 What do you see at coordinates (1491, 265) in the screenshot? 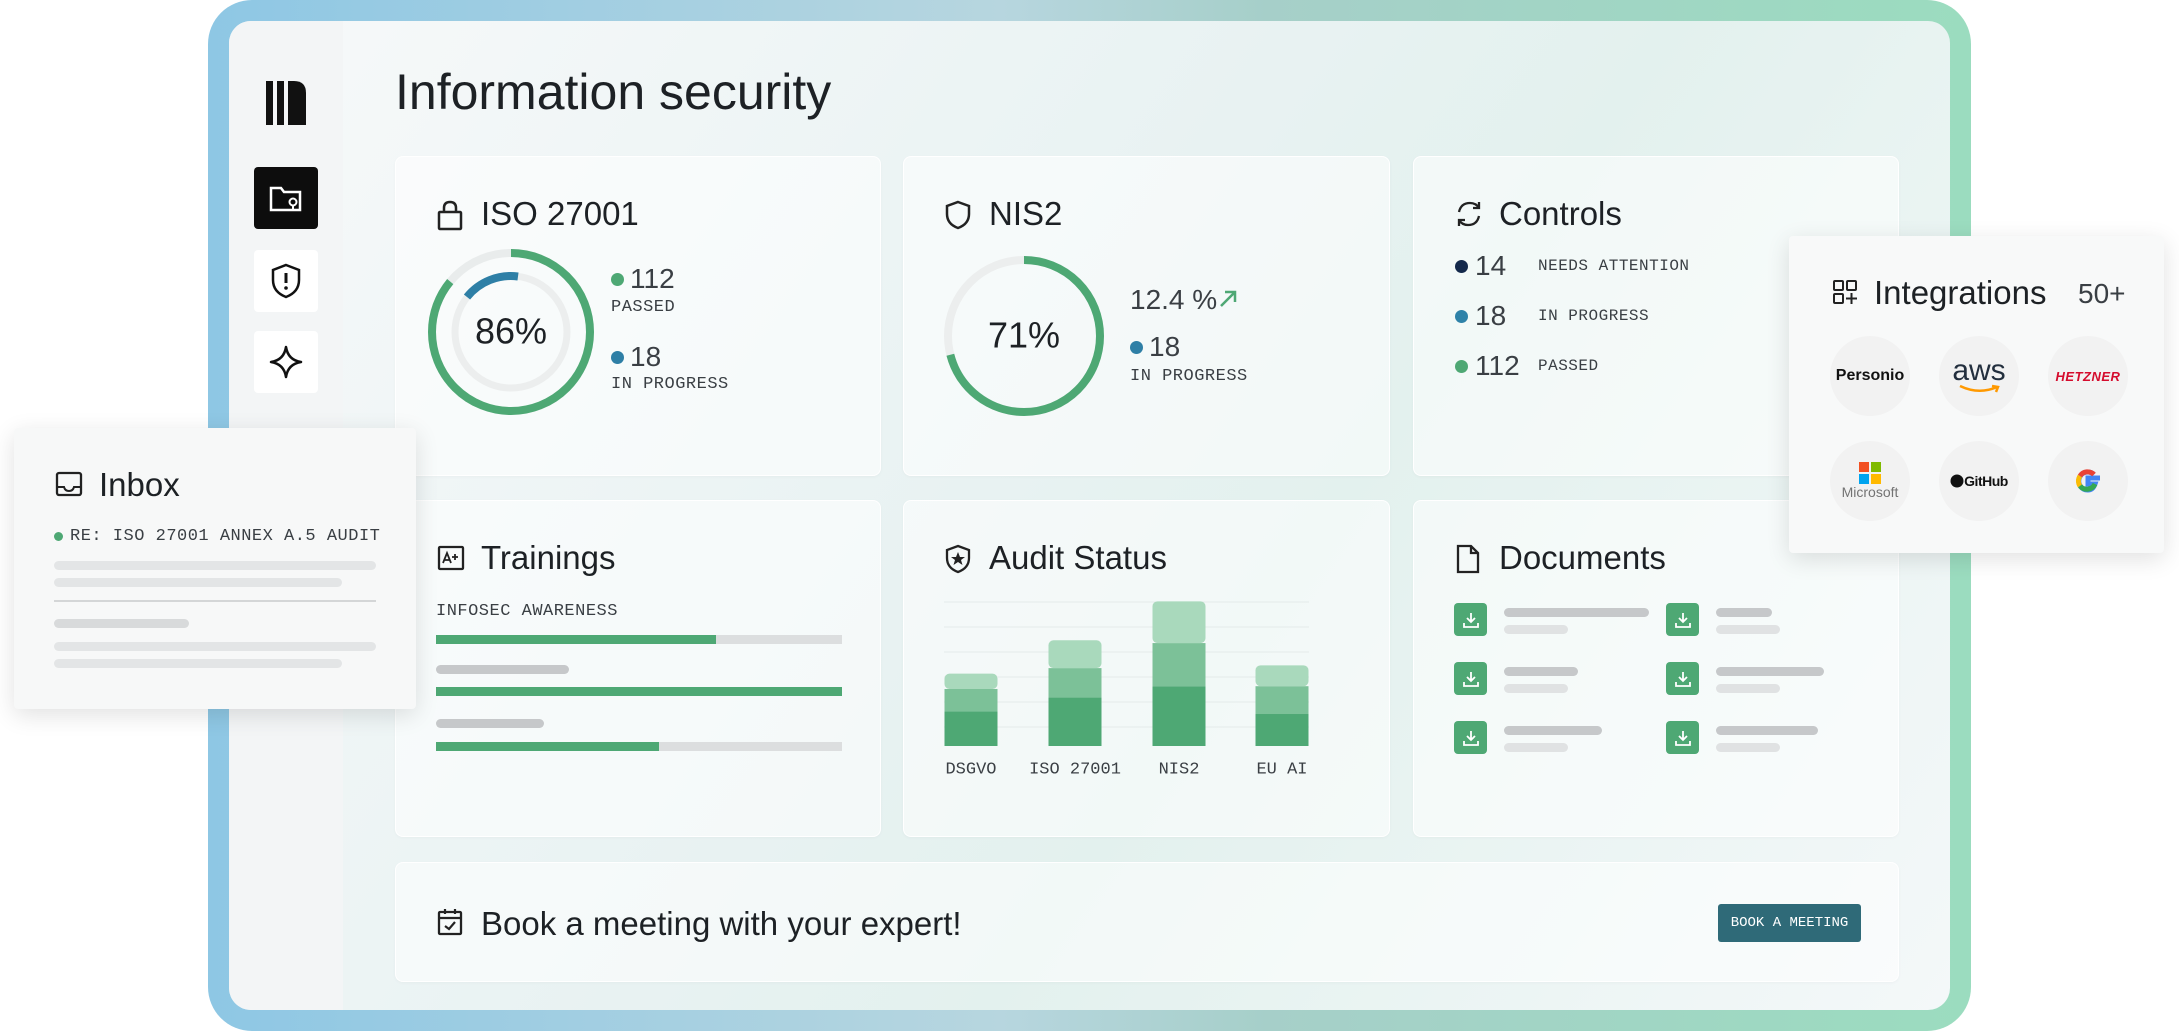
I see `control-count: 14` at bounding box center [1491, 265].